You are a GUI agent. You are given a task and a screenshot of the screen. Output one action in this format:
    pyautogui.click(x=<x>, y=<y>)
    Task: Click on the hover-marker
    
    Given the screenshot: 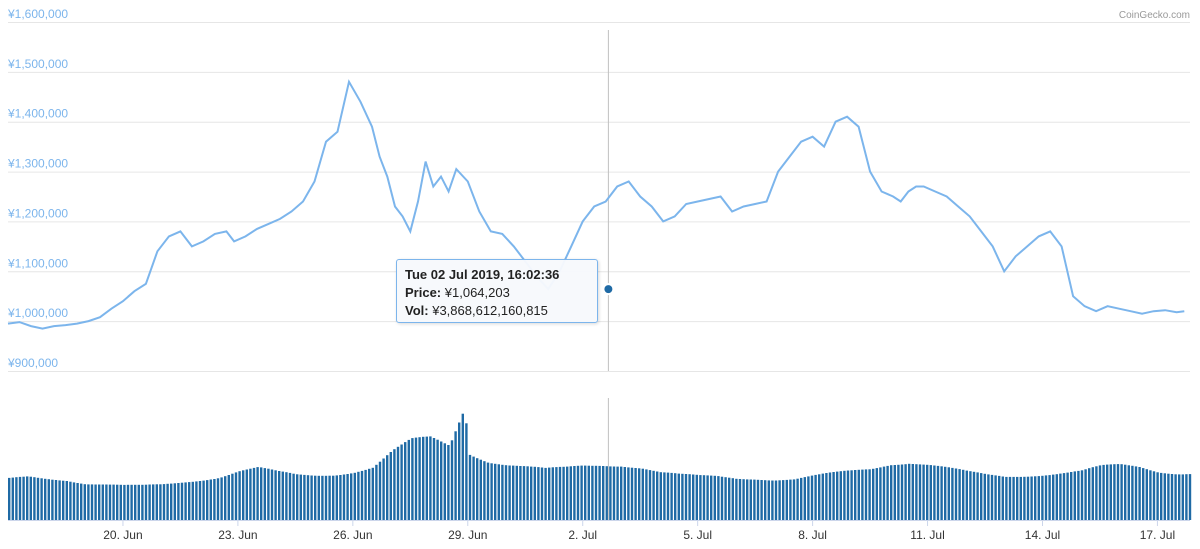 What is the action you would take?
    pyautogui.click(x=608, y=289)
    